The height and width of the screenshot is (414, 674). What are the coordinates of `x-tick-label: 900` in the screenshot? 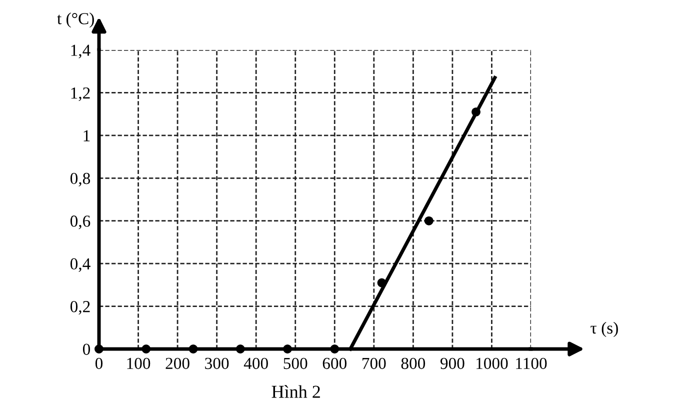 It's located at (452, 364).